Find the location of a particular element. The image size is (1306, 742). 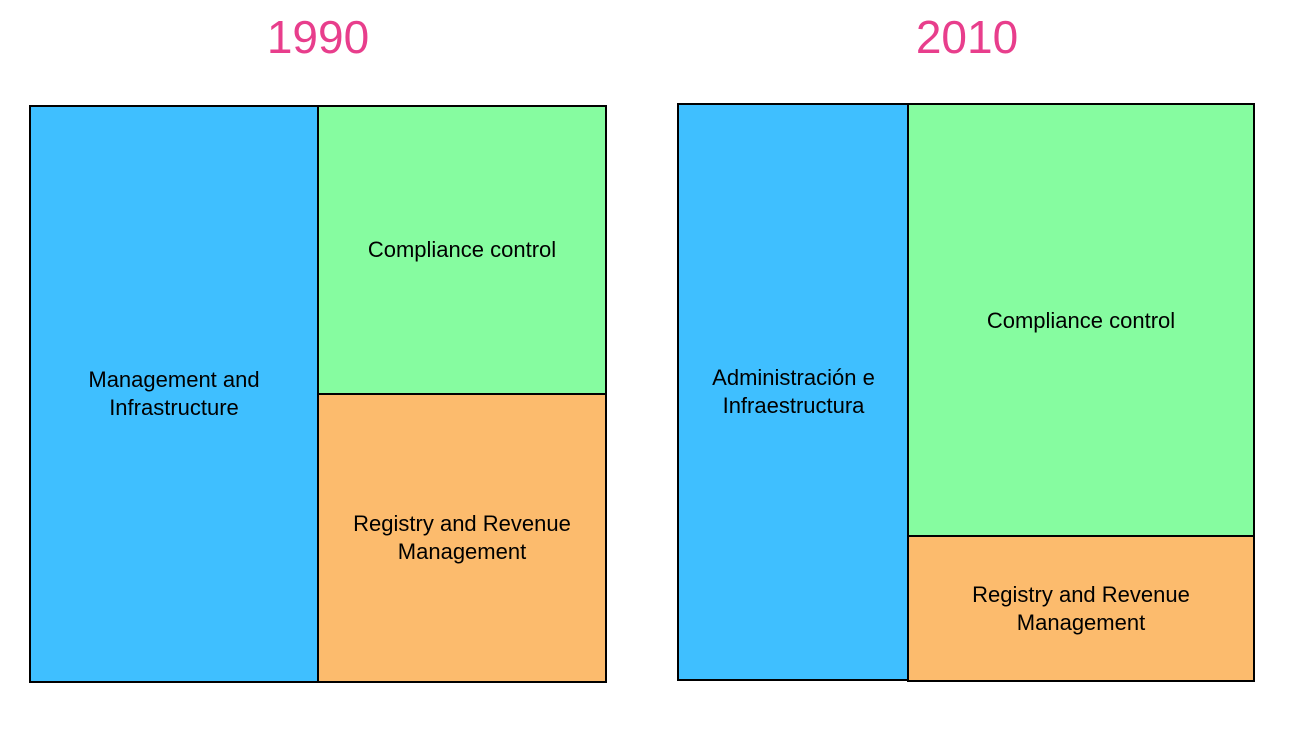

cell-management-1990-label: Management and Infrastructure is located at coordinates (174, 393).